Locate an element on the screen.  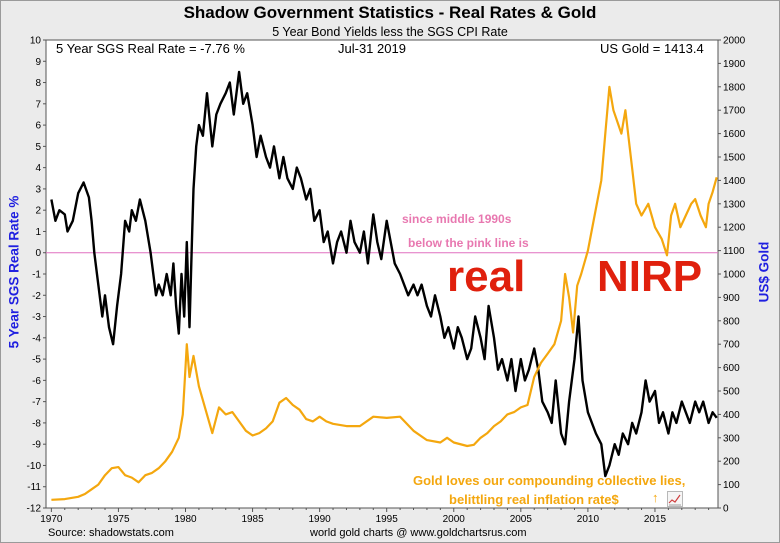
y-right-tick-label: 1400 is located at coordinates (734, 181).